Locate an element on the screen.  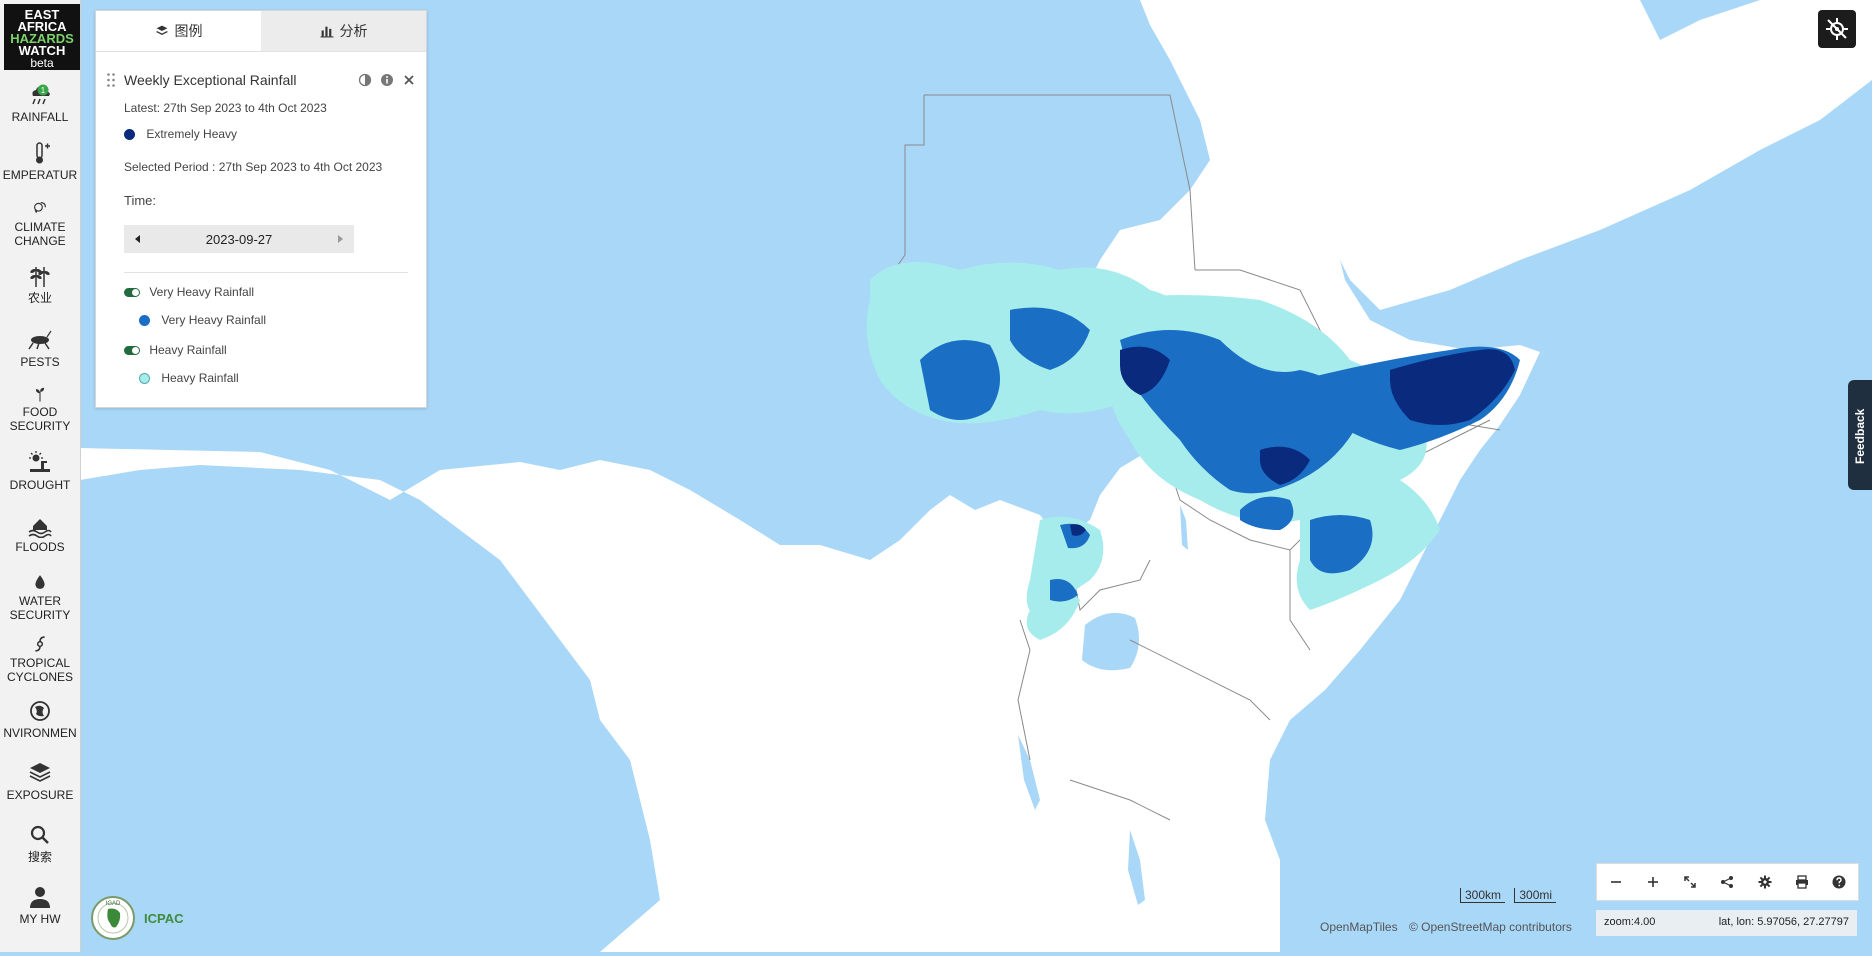
sidebar-item-drought: DROUGHT is located at coordinates (40, 471).